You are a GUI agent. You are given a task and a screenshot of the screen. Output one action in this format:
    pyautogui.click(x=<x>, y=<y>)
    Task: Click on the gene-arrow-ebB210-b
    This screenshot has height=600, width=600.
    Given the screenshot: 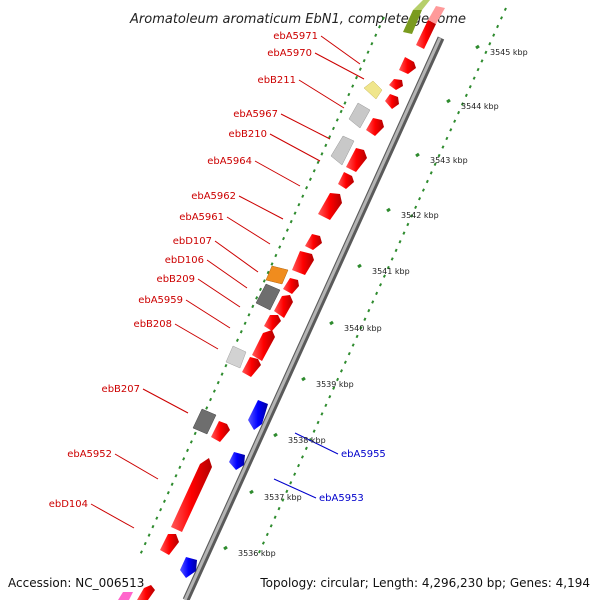 What is the action you would take?
    pyautogui.click(x=356, y=160)
    